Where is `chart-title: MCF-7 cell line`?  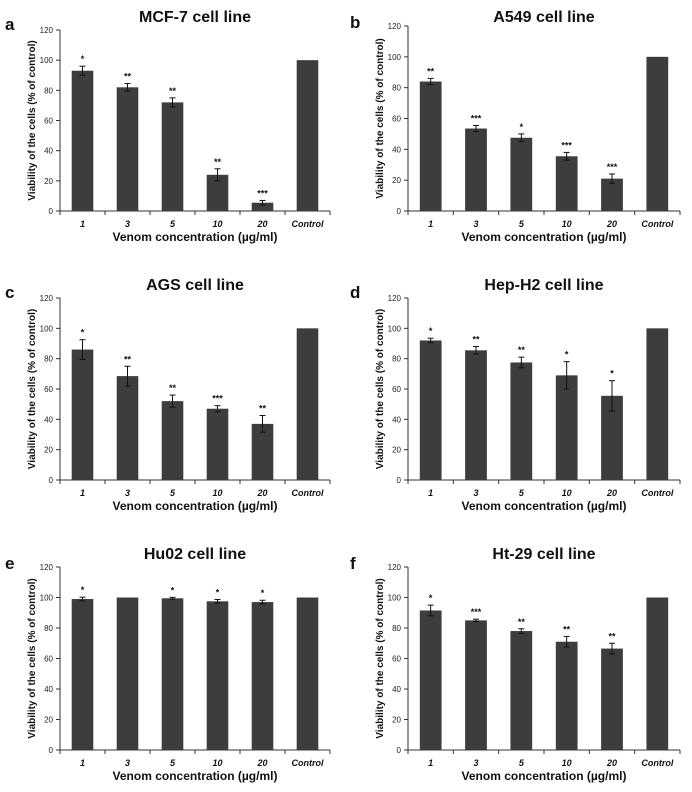
chart-title: MCF-7 cell line is located at coordinates (195, 17).